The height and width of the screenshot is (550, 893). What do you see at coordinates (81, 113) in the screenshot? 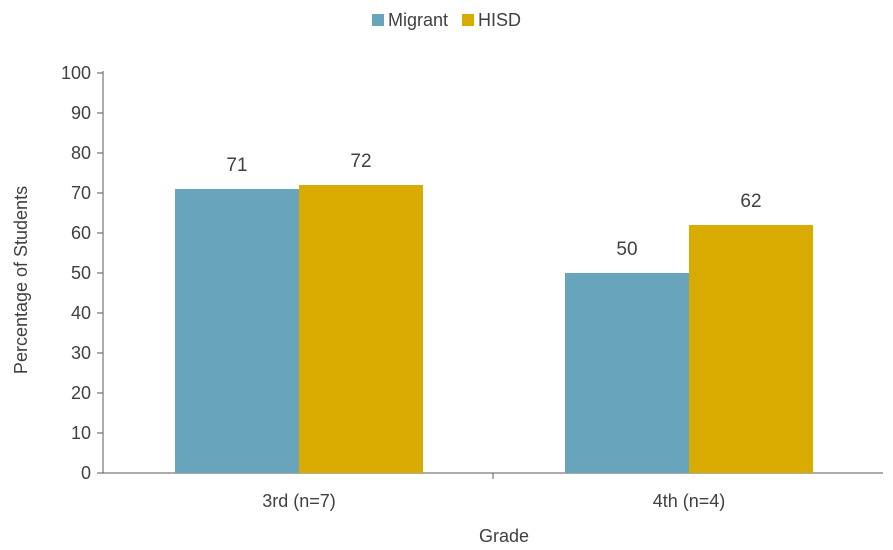
I see `y-tick-label: 90` at bounding box center [81, 113].